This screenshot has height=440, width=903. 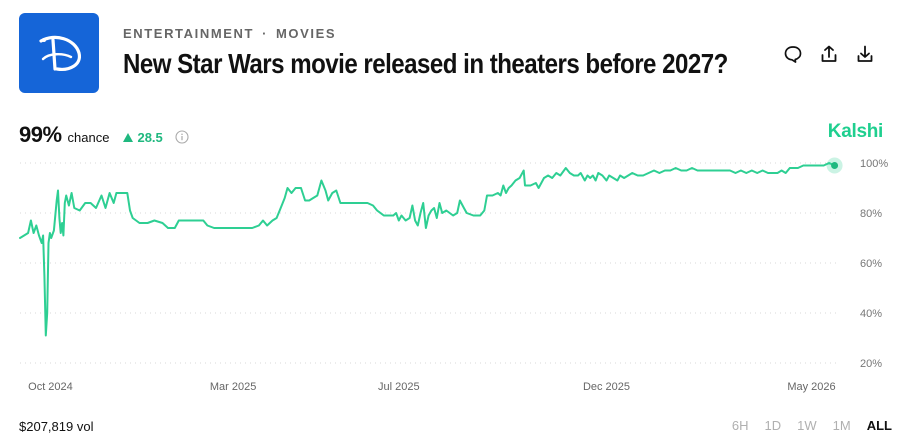 What do you see at coordinates (189, 33) in the screenshot?
I see `category-link: ENTERTAINMENT` at bounding box center [189, 33].